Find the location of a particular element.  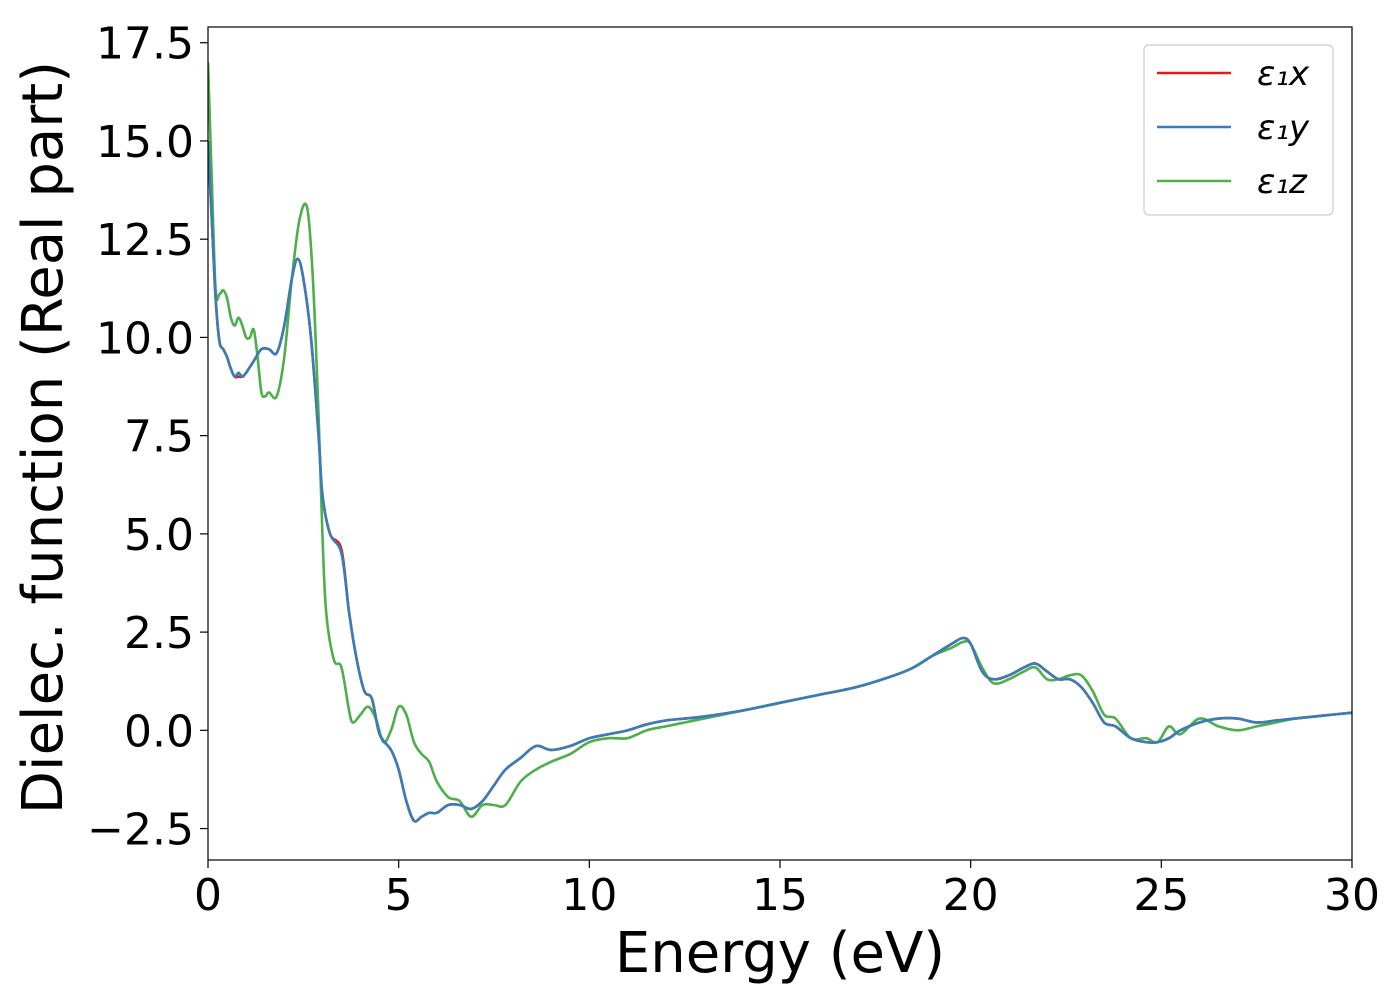

legend-entry-eps1x-label: ε₁x is located at coordinates (1283, 74).